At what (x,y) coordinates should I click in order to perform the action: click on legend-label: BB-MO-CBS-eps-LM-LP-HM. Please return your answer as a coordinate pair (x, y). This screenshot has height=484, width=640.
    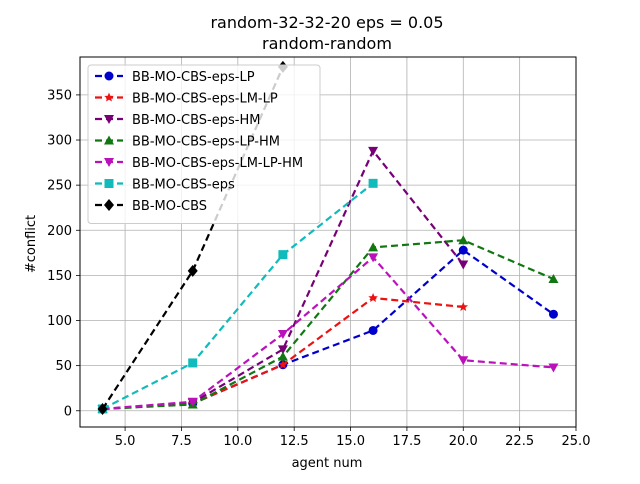
    Looking at the image, I should click on (217, 163).